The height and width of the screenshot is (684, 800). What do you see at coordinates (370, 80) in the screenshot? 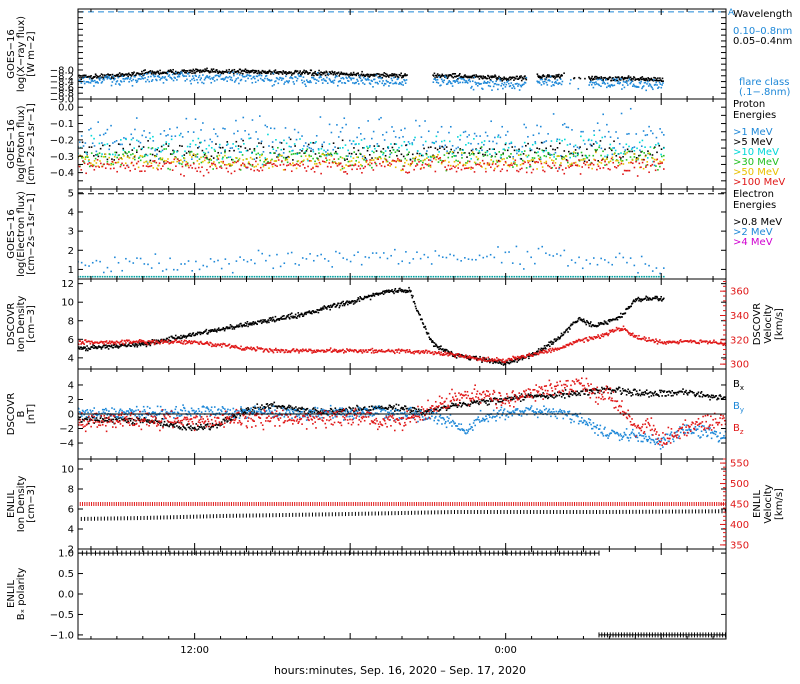
I see `panel-series-xray` at bounding box center [370, 80].